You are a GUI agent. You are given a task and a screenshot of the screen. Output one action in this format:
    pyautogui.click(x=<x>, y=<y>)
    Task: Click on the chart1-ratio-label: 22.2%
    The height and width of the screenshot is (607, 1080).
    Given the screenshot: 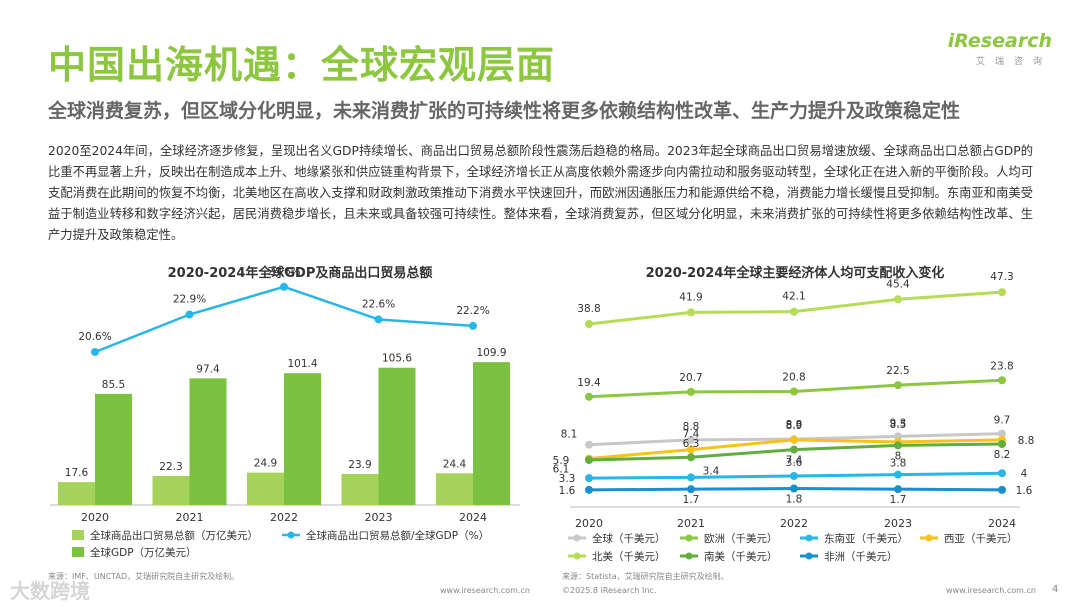 What is the action you would take?
    pyautogui.click(x=472, y=311)
    